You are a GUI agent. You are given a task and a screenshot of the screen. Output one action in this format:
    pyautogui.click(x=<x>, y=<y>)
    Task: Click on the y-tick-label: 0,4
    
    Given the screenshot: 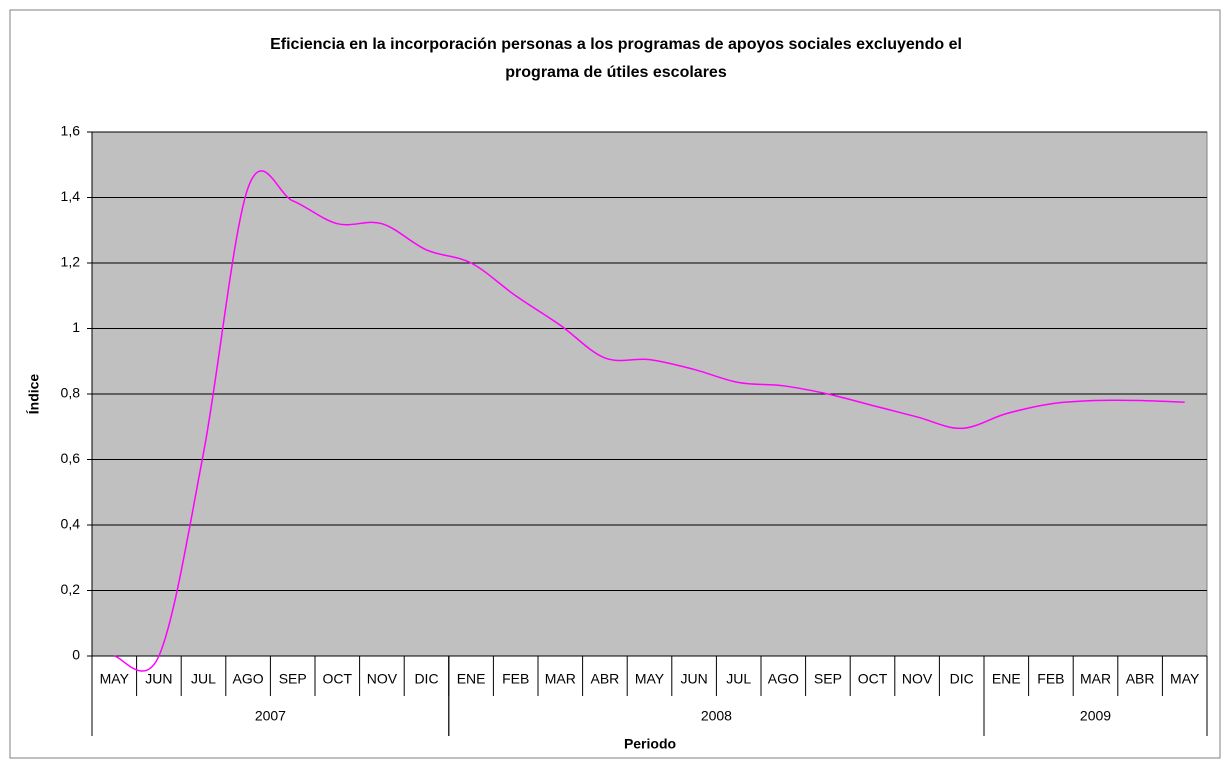 What is the action you would take?
    pyautogui.click(x=71, y=524)
    